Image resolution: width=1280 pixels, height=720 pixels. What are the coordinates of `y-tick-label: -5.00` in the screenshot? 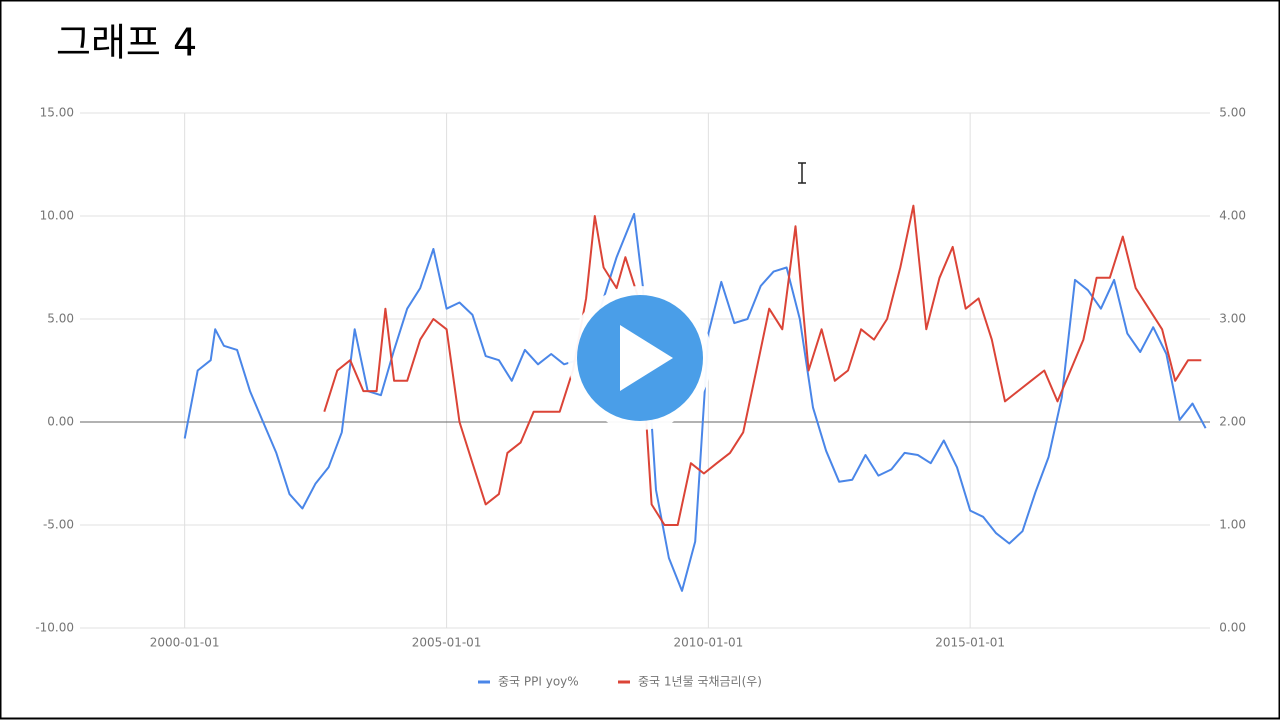 It's located at (58, 525).